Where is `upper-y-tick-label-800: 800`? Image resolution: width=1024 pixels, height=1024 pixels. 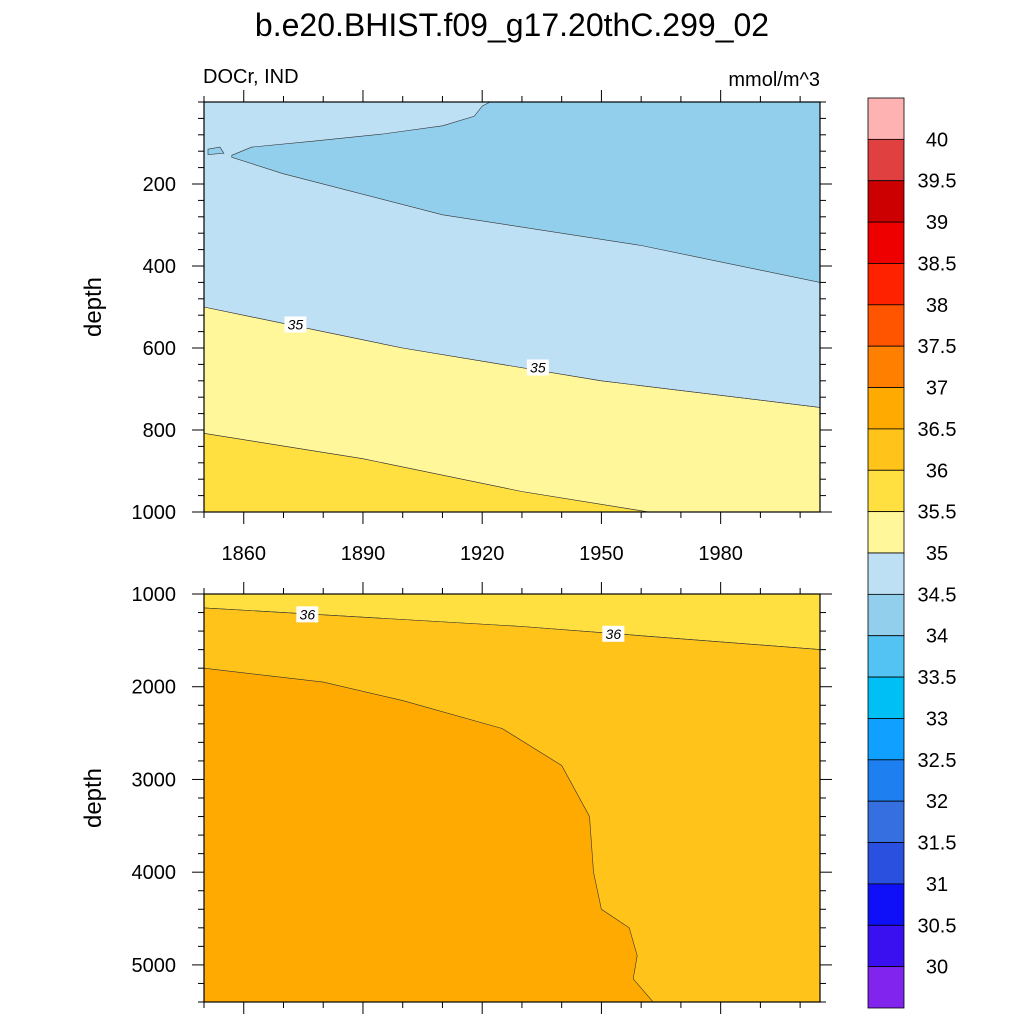
upper-y-tick-label-800: 800 is located at coordinates (159, 431).